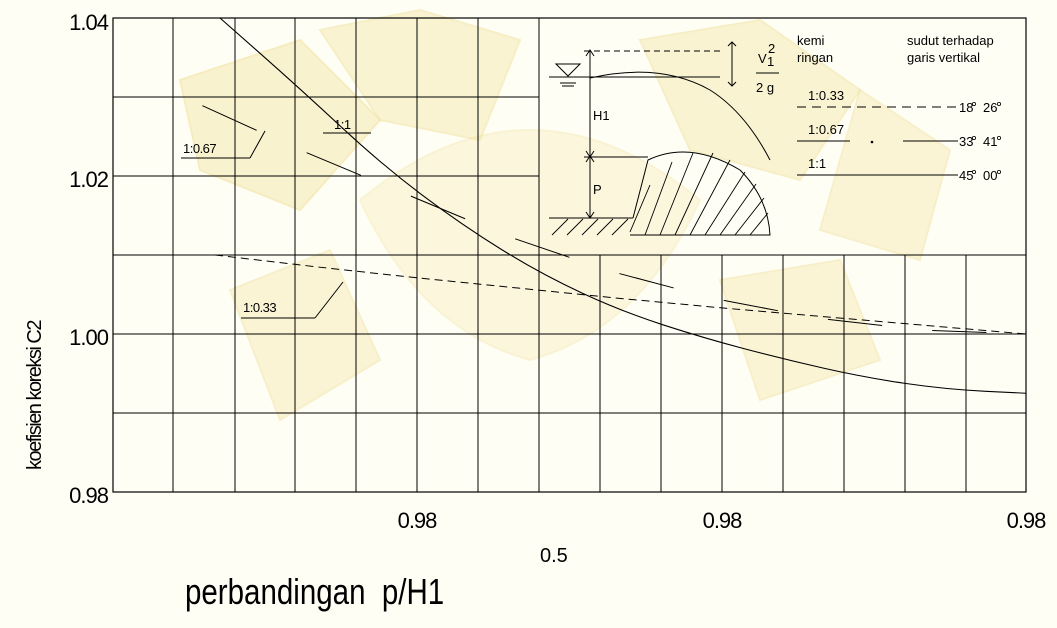 The image size is (1057, 628). Describe the element at coordinates (943, 57) in the screenshot. I see `legend-header-right-2: garis vertikal` at that location.